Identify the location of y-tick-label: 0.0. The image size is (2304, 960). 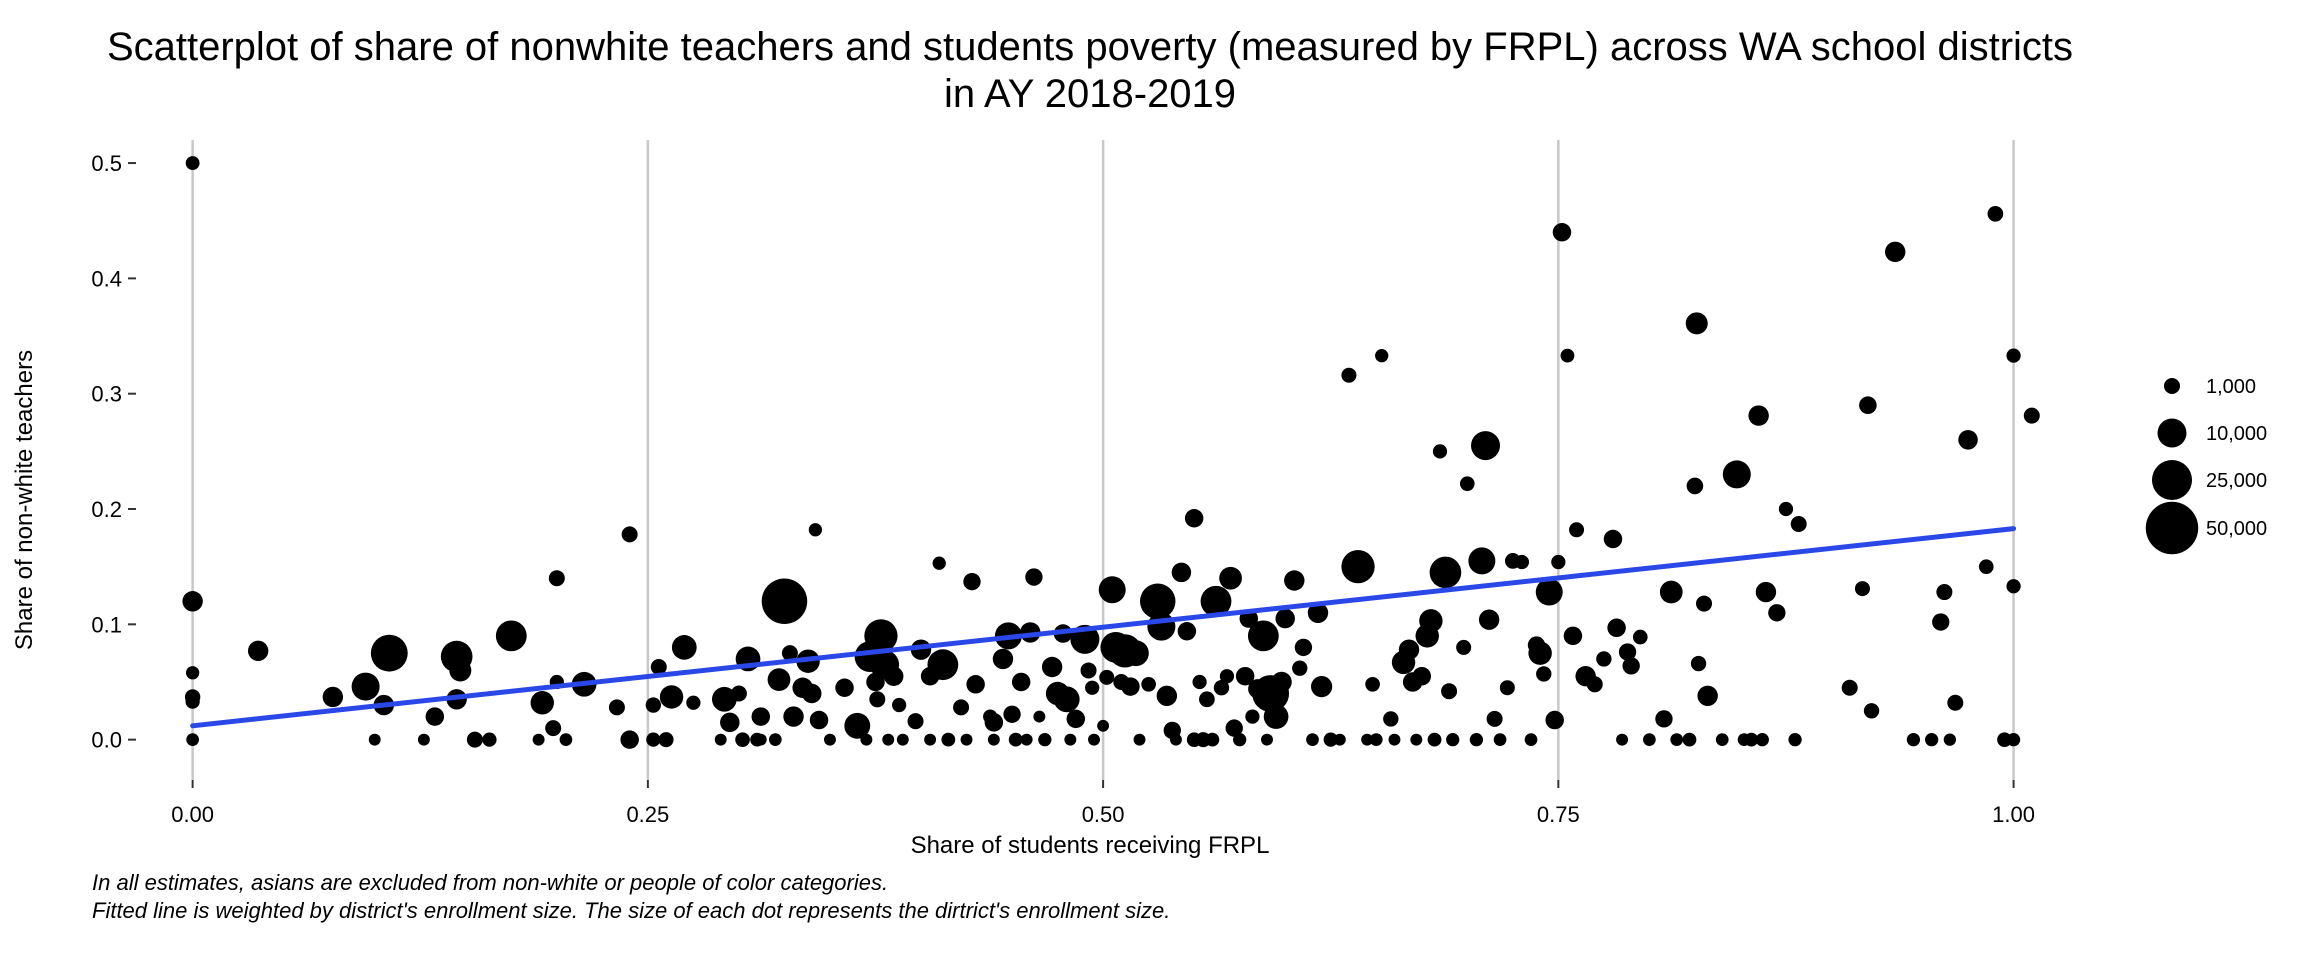
(106, 740).